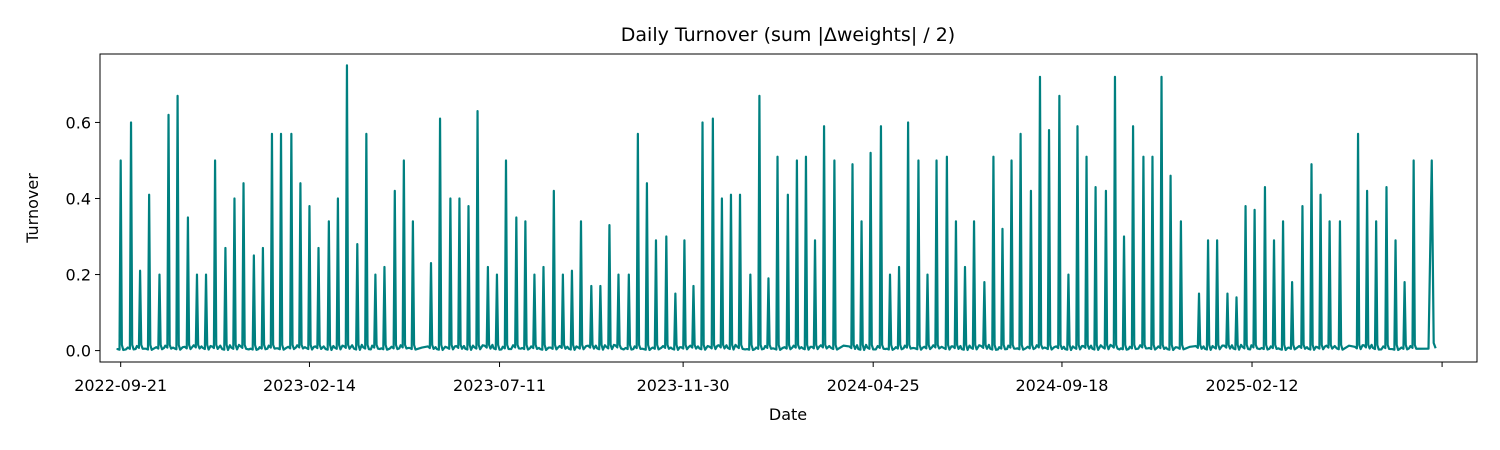 The image size is (1500, 450). Describe the element at coordinates (309, 385) in the screenshot. I see `x-tick-label: 2023-02-14` at that location.